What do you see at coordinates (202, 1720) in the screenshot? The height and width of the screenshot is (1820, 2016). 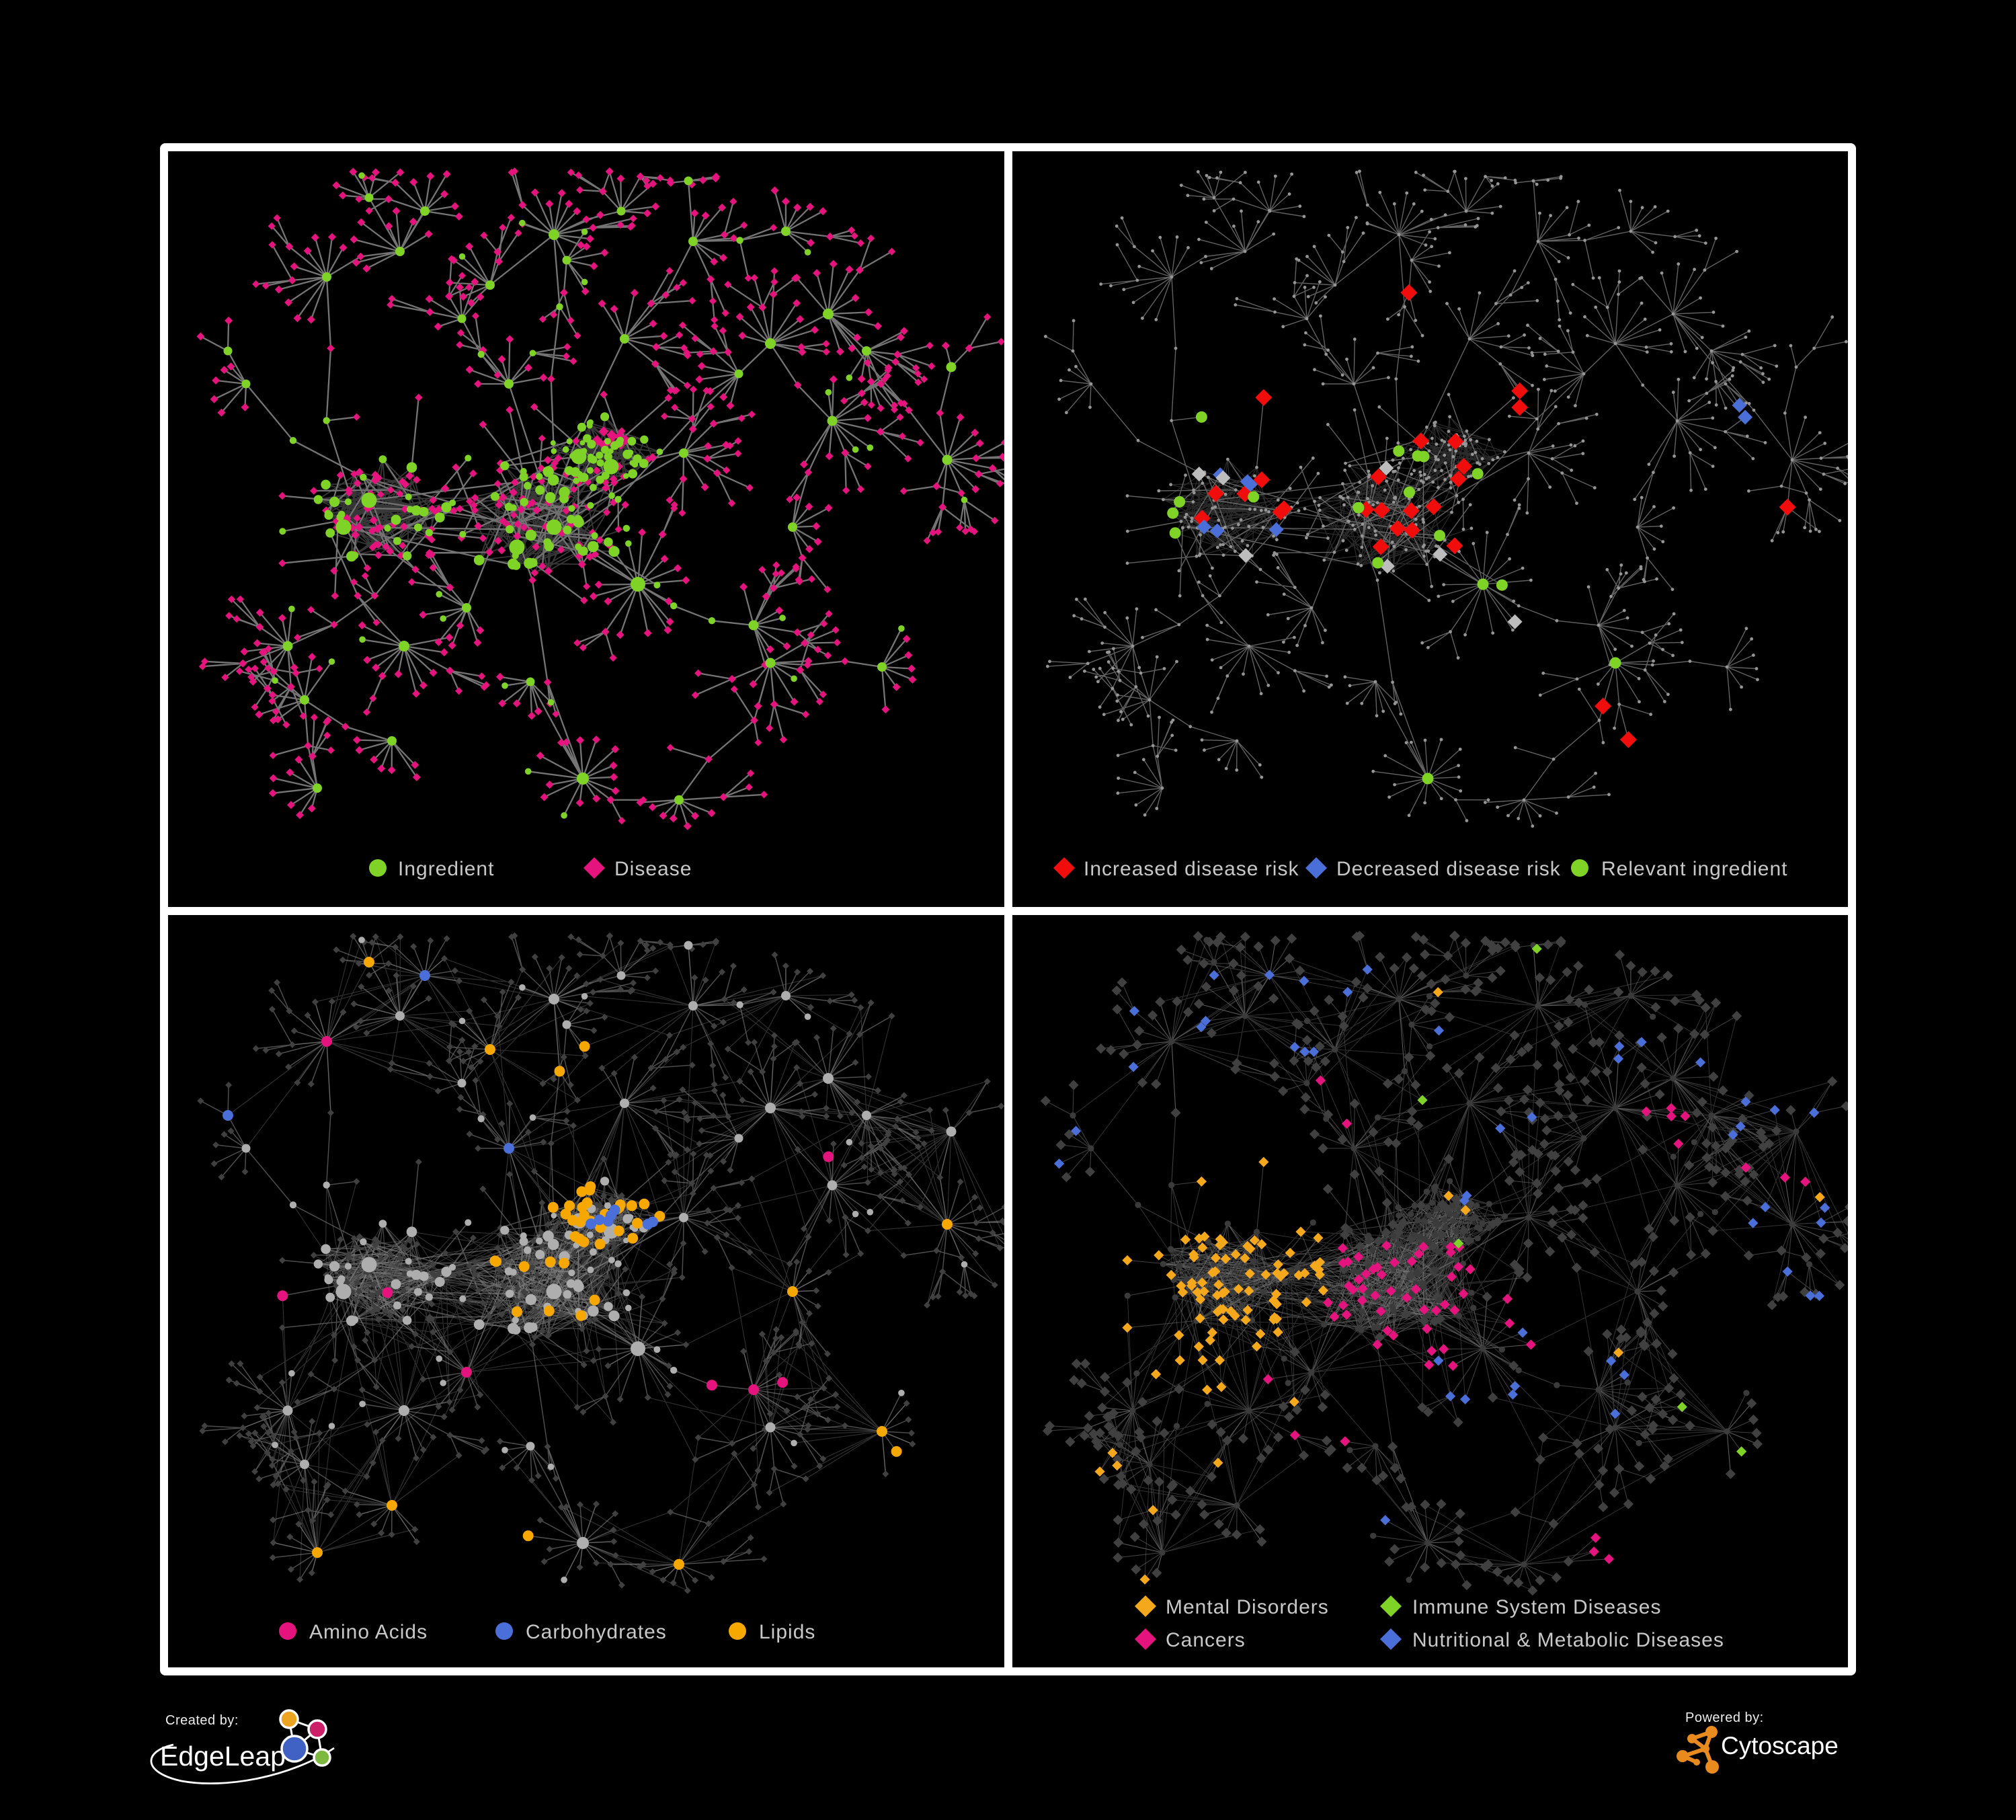 I see `svg-text: Created by:` at bounding box center [202, 1720].